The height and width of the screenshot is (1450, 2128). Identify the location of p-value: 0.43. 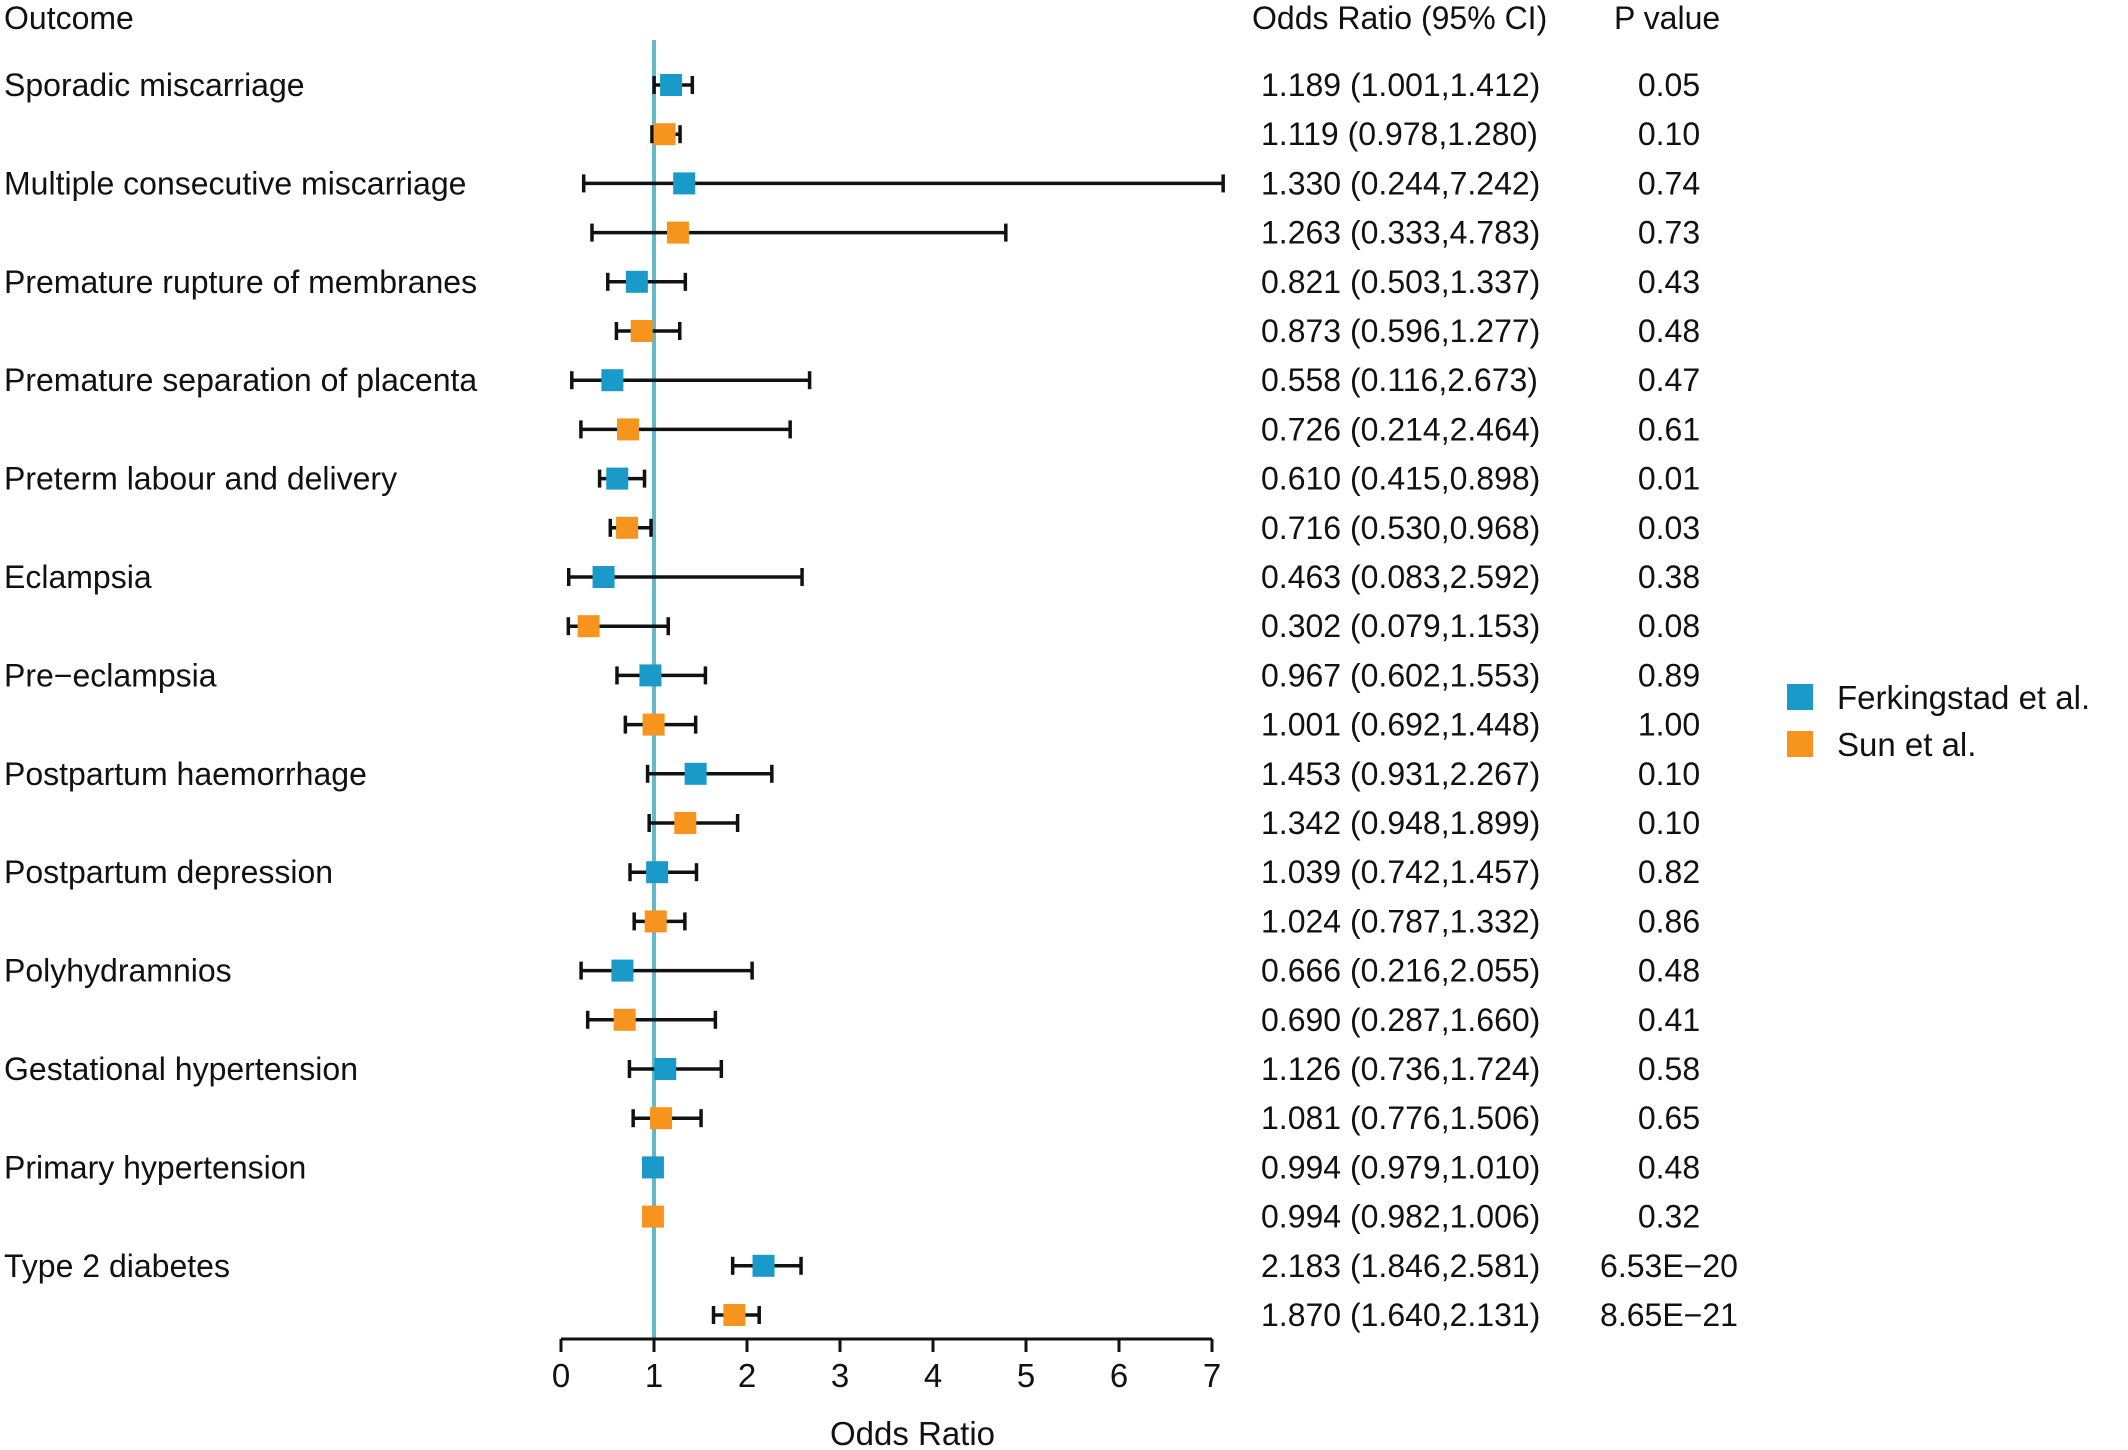
(1669, 282).